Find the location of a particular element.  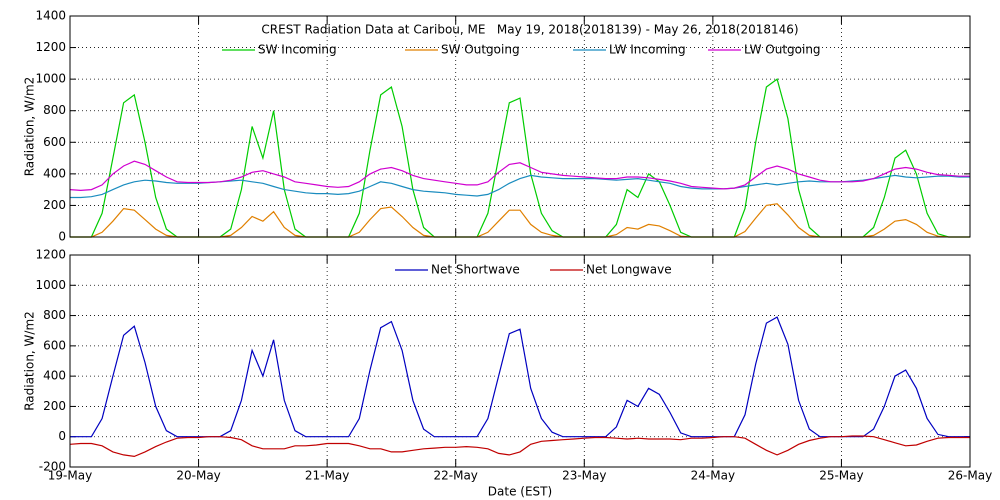

x-tick-label: 23-May is located at coordinates (584, 476).